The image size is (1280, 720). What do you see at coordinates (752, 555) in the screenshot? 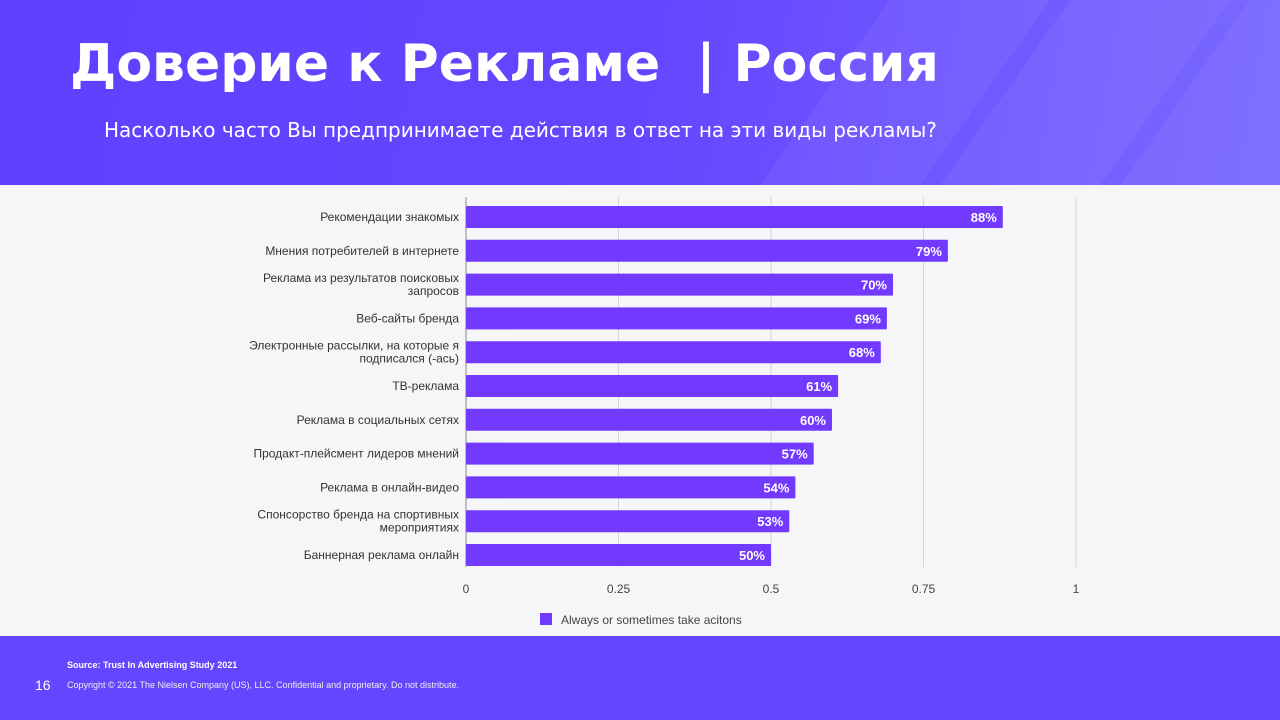
I see `data-label: 50%` at bounding box center [752, 555].